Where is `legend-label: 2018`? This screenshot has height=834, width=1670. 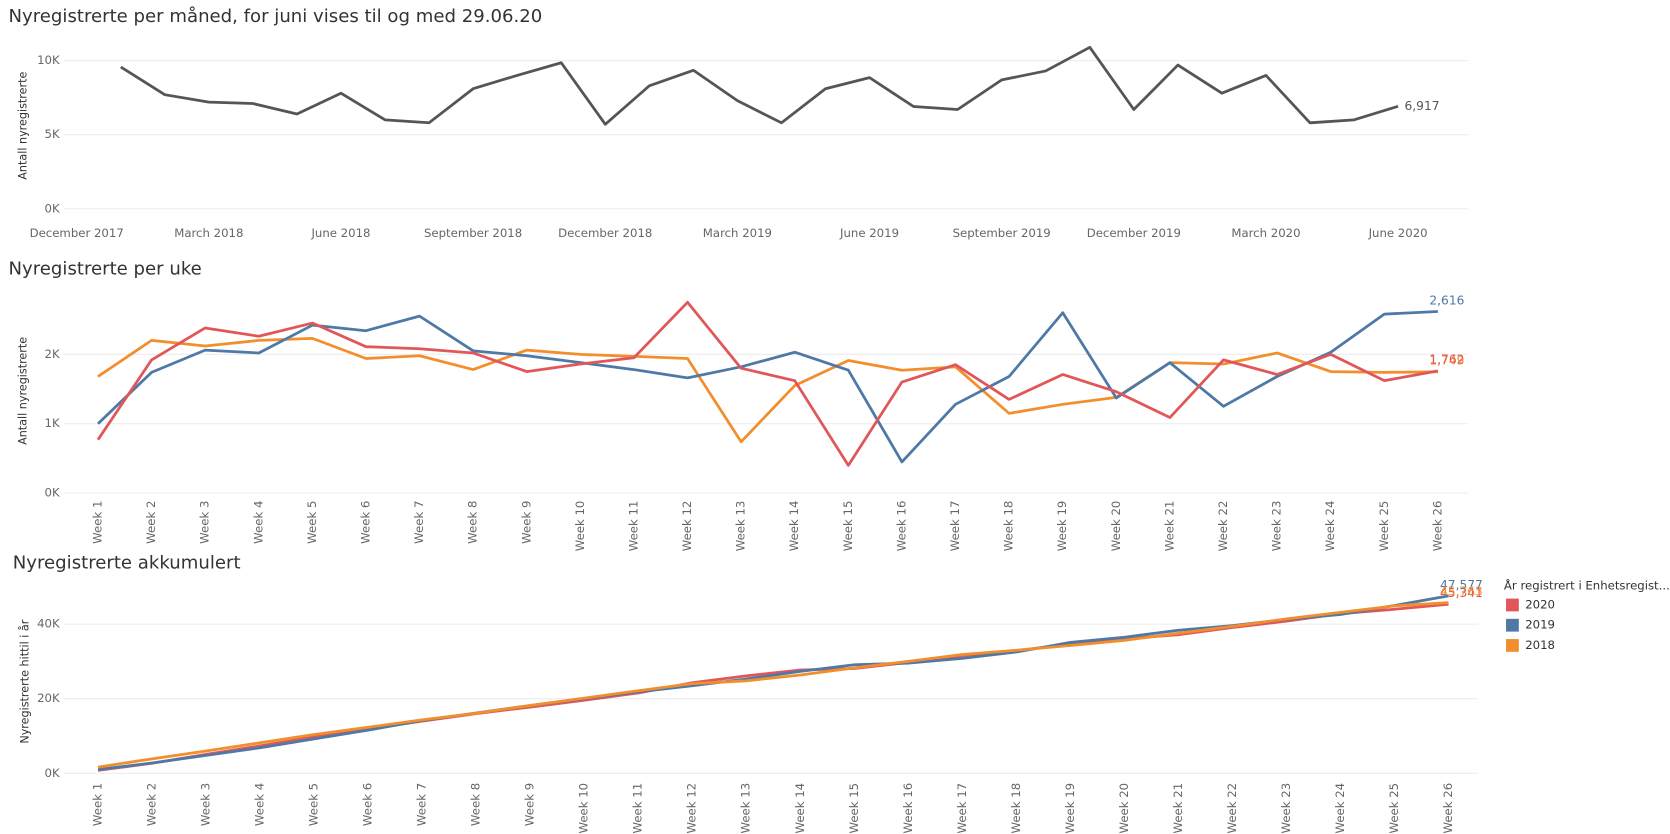 legend-label: 2018 is located at coordinates (1540, 645).